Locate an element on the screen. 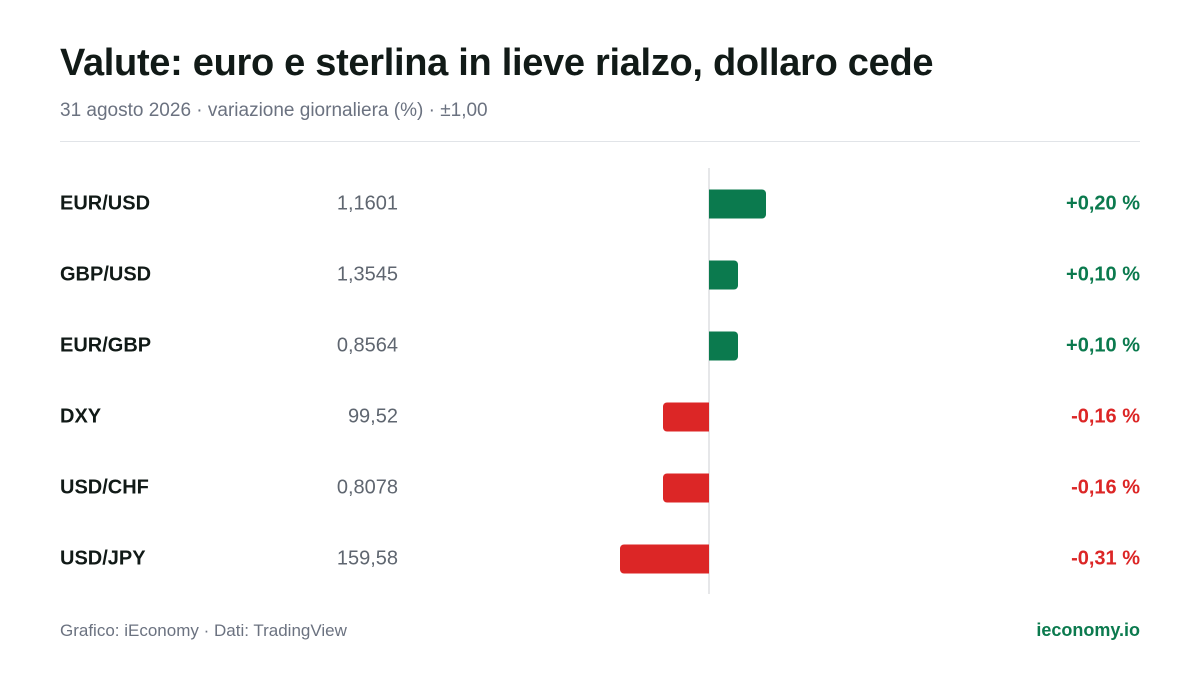 The image size is (1200, 675). currency-pair-label: DXY is located at coordinates (81, 416).